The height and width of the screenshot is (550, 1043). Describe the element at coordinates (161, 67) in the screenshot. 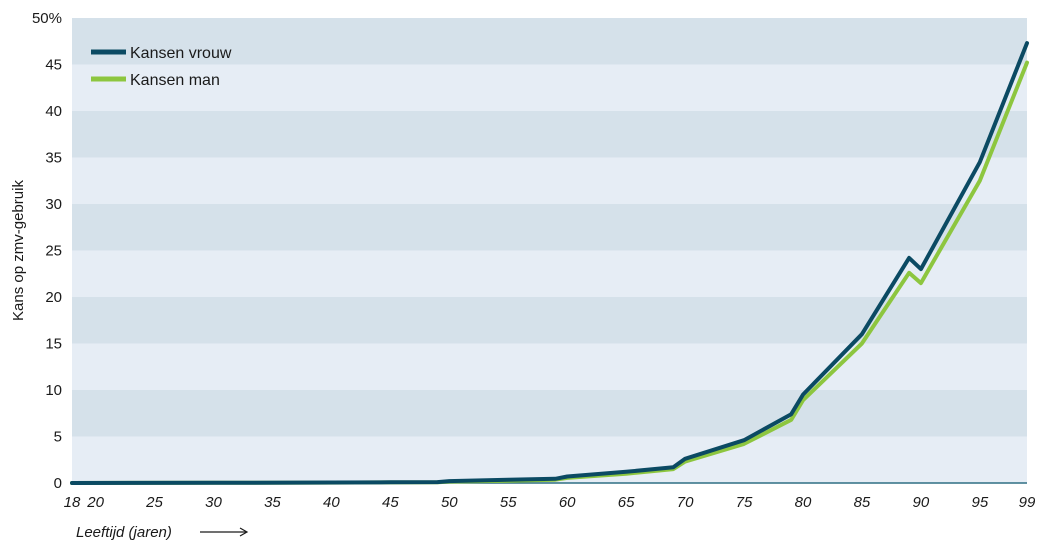

I see `legend: Kansen vrouw Kansen man` at that location.